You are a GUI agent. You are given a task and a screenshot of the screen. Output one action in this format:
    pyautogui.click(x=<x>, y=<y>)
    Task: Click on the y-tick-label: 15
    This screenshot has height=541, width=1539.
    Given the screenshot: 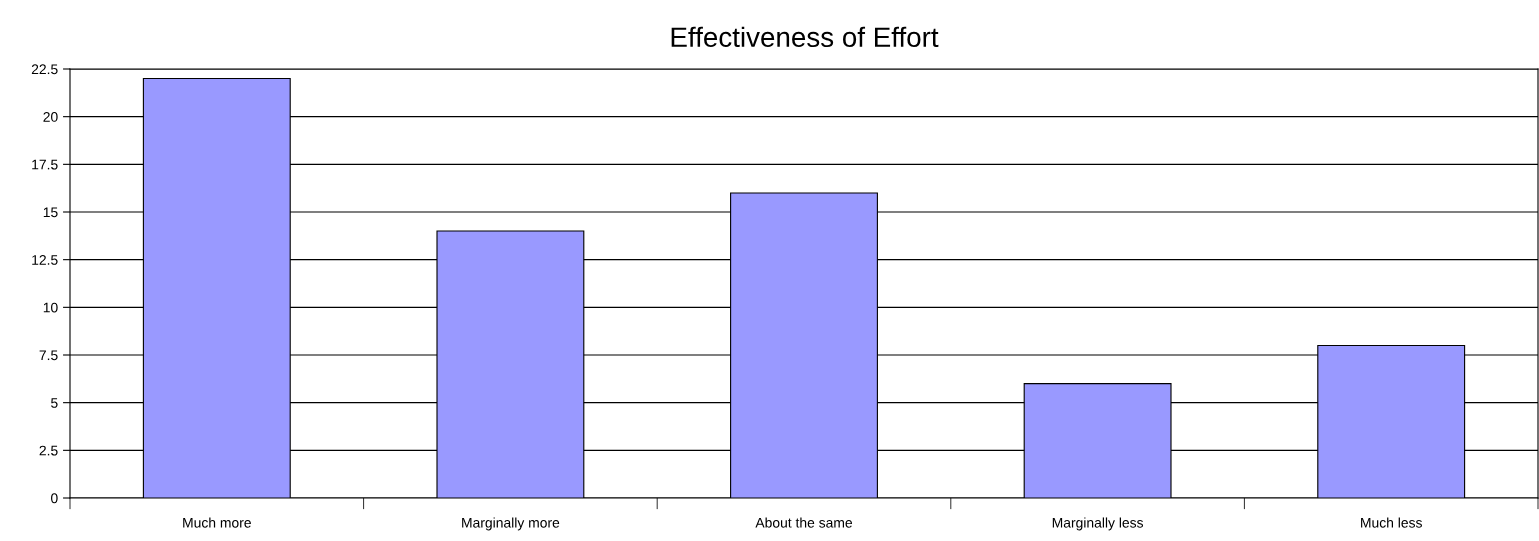 What is the action you would take?
    pyautogui.click(x=50, y=212)
    